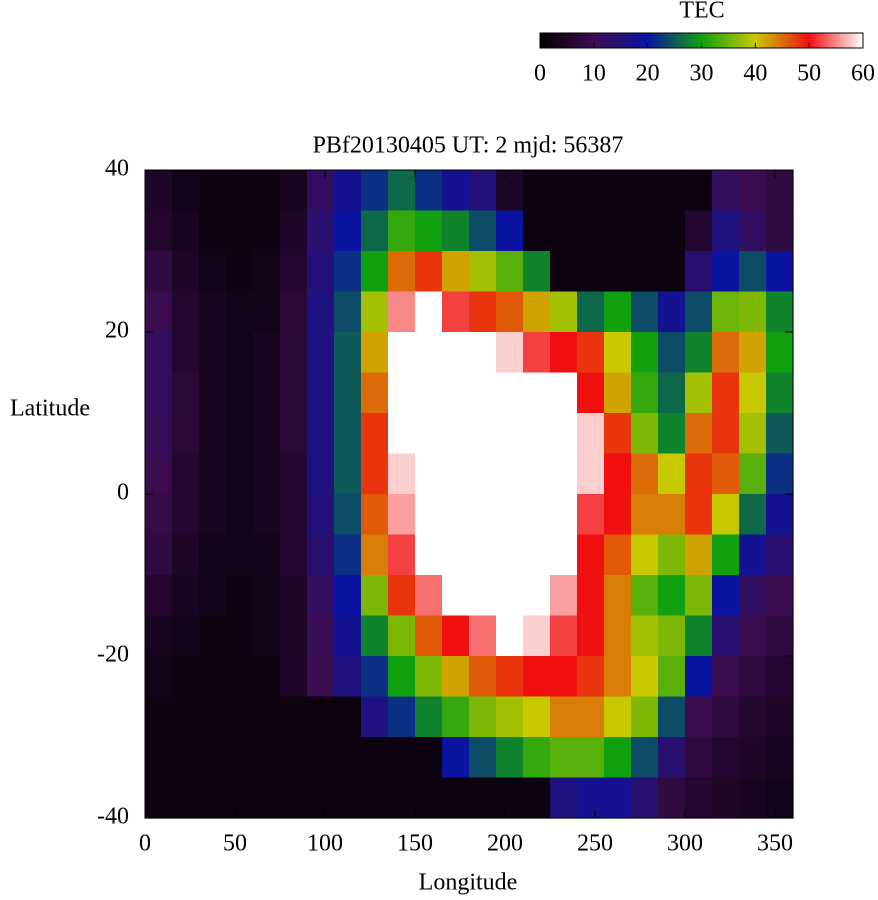 The image size is (878, 900). Describe the element at coordinates (113, 817) in the screenshot. I see `y-tick-label: -40` at that location.